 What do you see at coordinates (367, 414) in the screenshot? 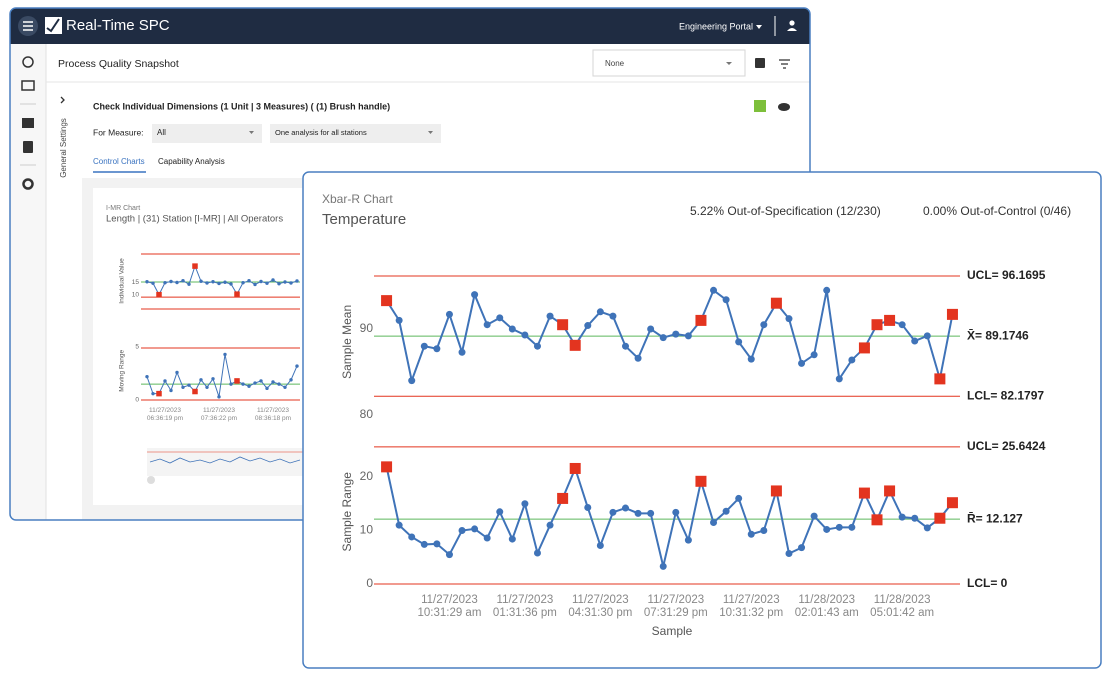
I see `y-tick-label: 80` at bounding box center [367, 414].